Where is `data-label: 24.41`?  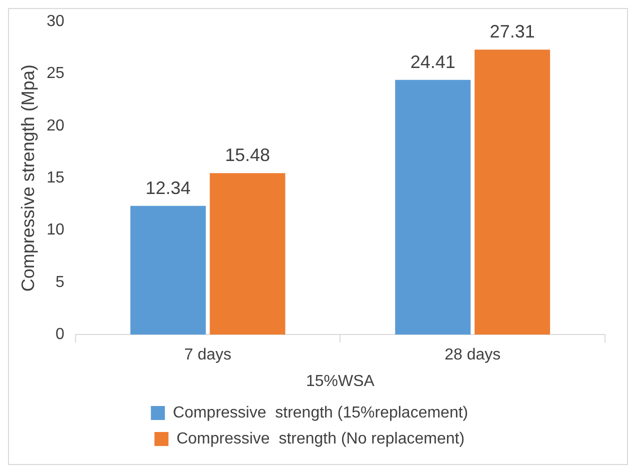 data-label: 24.41 is located at coordinates (433, 62).